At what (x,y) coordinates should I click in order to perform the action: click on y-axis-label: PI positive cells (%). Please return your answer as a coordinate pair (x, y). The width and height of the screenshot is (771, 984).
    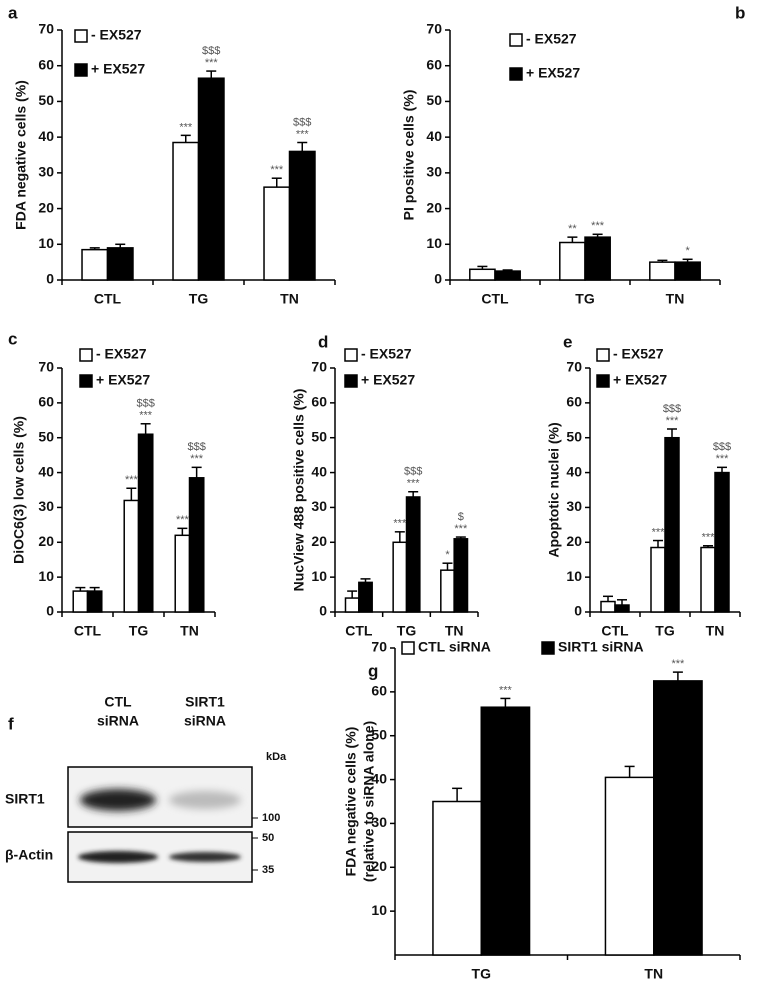
    Looking at the image, I should click on (409, 155).